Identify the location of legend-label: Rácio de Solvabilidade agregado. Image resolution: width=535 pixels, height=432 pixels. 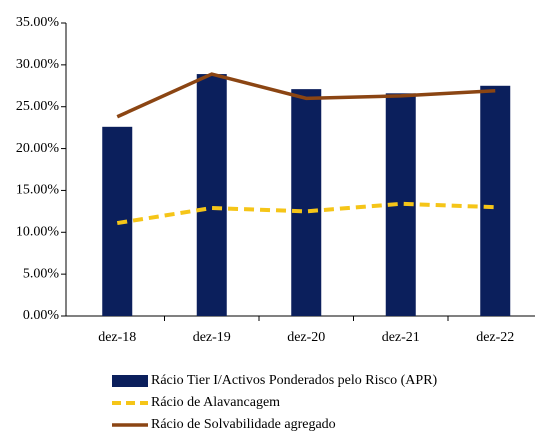
(243, 424).